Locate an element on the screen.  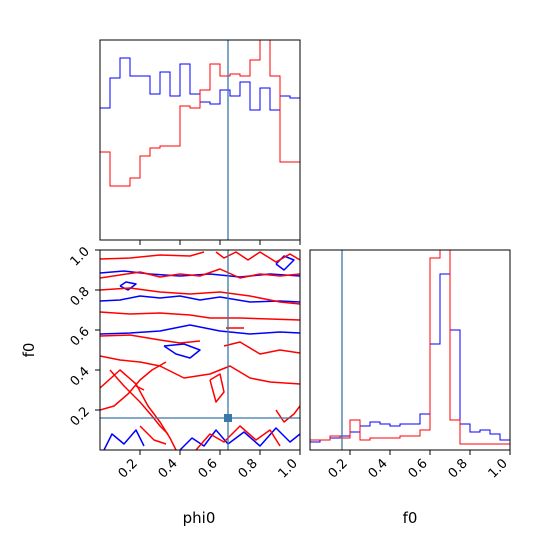
phi0-x-tick-label: 0.4 is located at coordinates (168, 468).